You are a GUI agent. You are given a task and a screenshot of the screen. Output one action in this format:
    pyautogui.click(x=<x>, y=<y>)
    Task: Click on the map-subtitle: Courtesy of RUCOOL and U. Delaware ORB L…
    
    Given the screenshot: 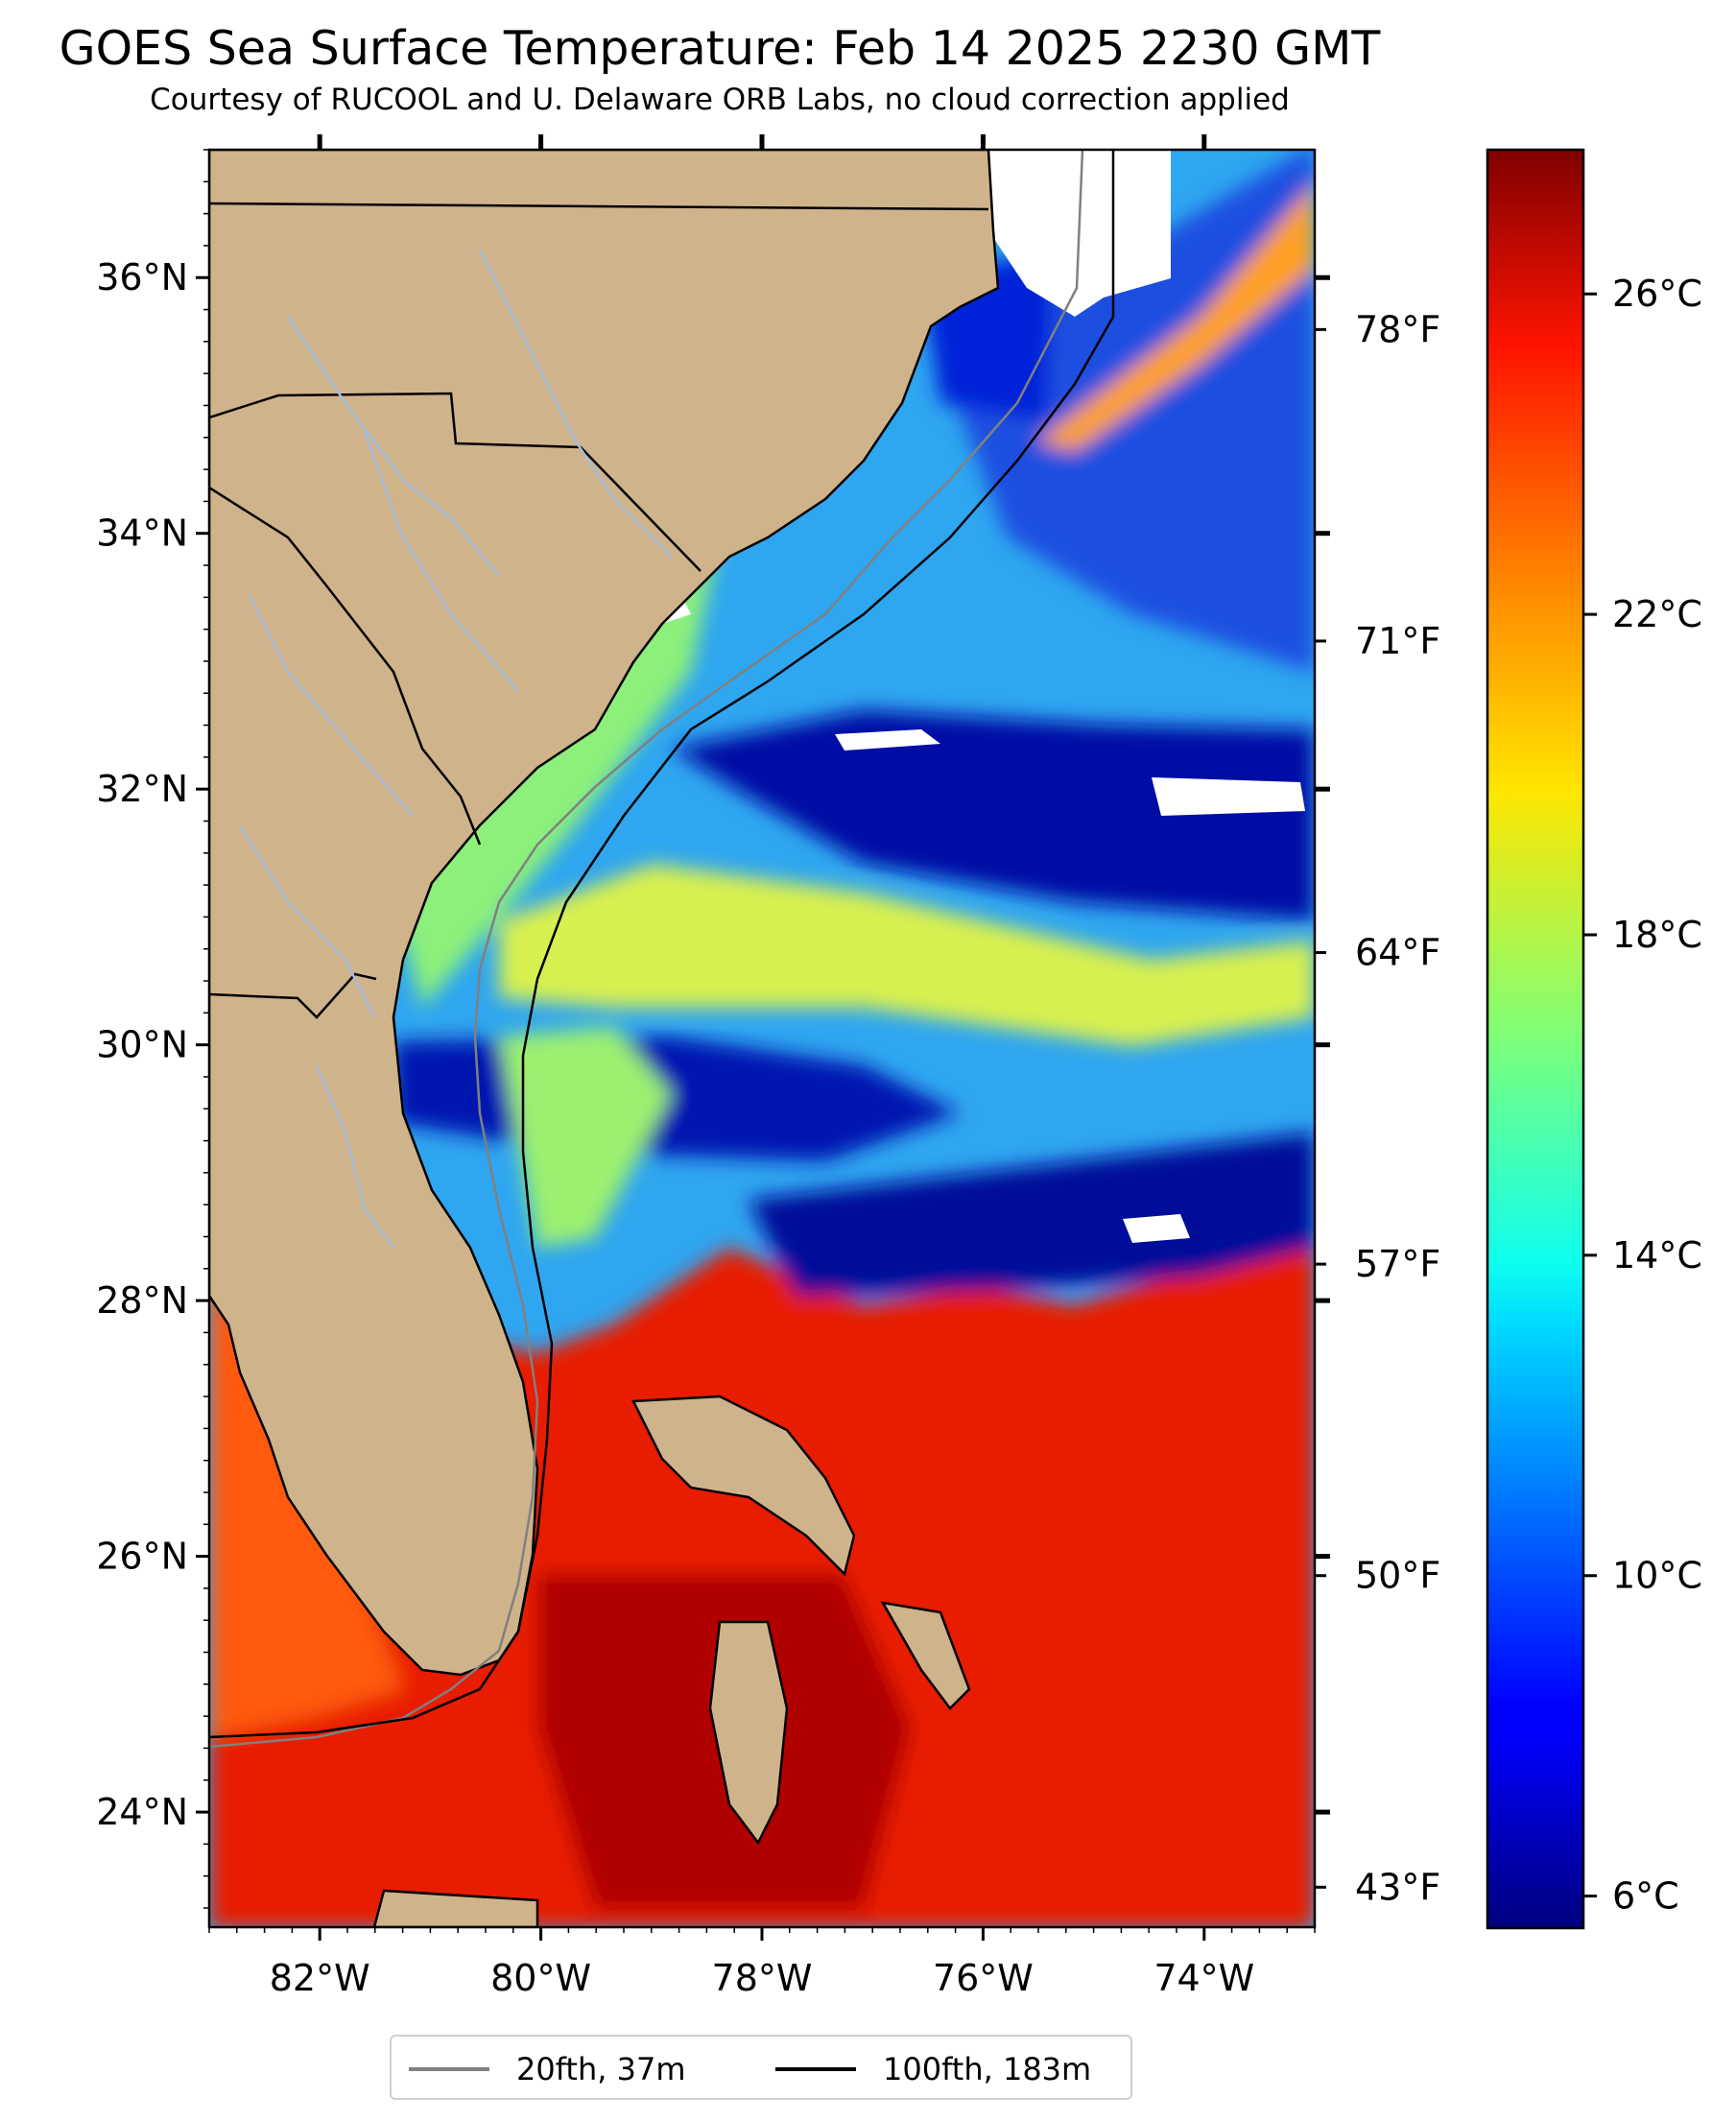 What is the action you would take?
    pyautogui.click(x=720, y=100)
    